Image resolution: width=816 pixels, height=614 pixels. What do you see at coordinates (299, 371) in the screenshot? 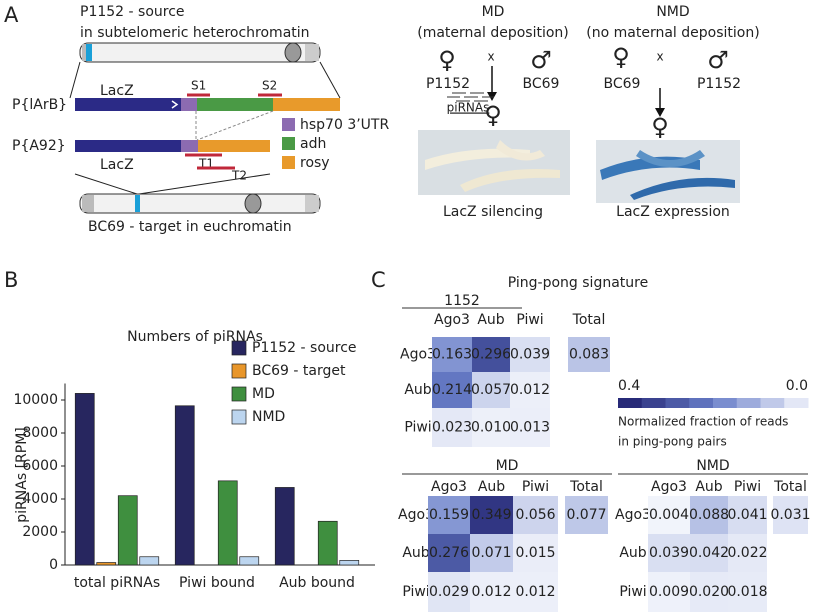
I see `legend-label: BC69 - target` at bounding box center [299, 371].